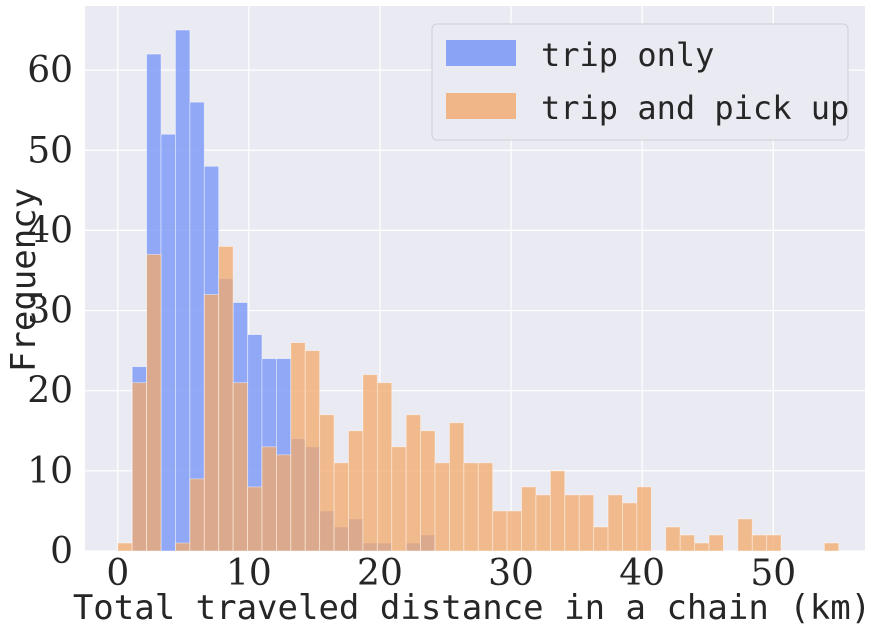  Describe the element at coordinates (642, 573) in the screenshot. I see `x-tick-label: 40` at that location.